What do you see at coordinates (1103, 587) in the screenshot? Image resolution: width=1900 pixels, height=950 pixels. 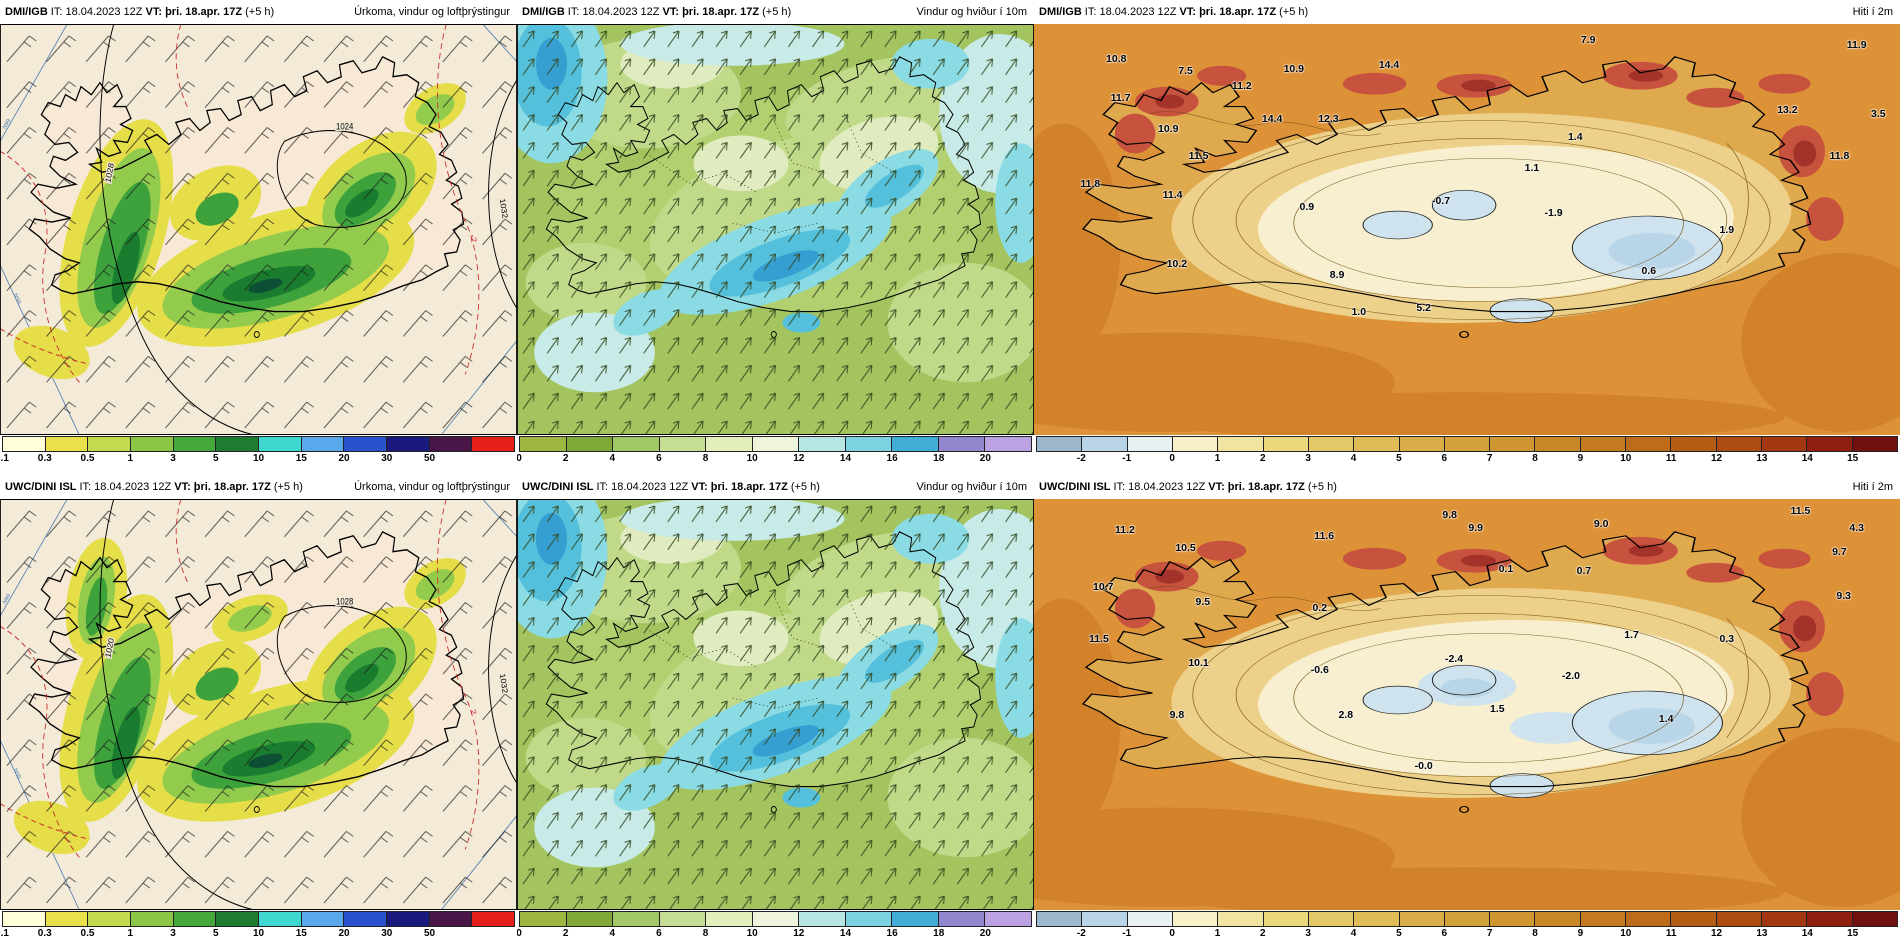 I see `temp-value-label: 10.7` at bounding box center [1103, 587].